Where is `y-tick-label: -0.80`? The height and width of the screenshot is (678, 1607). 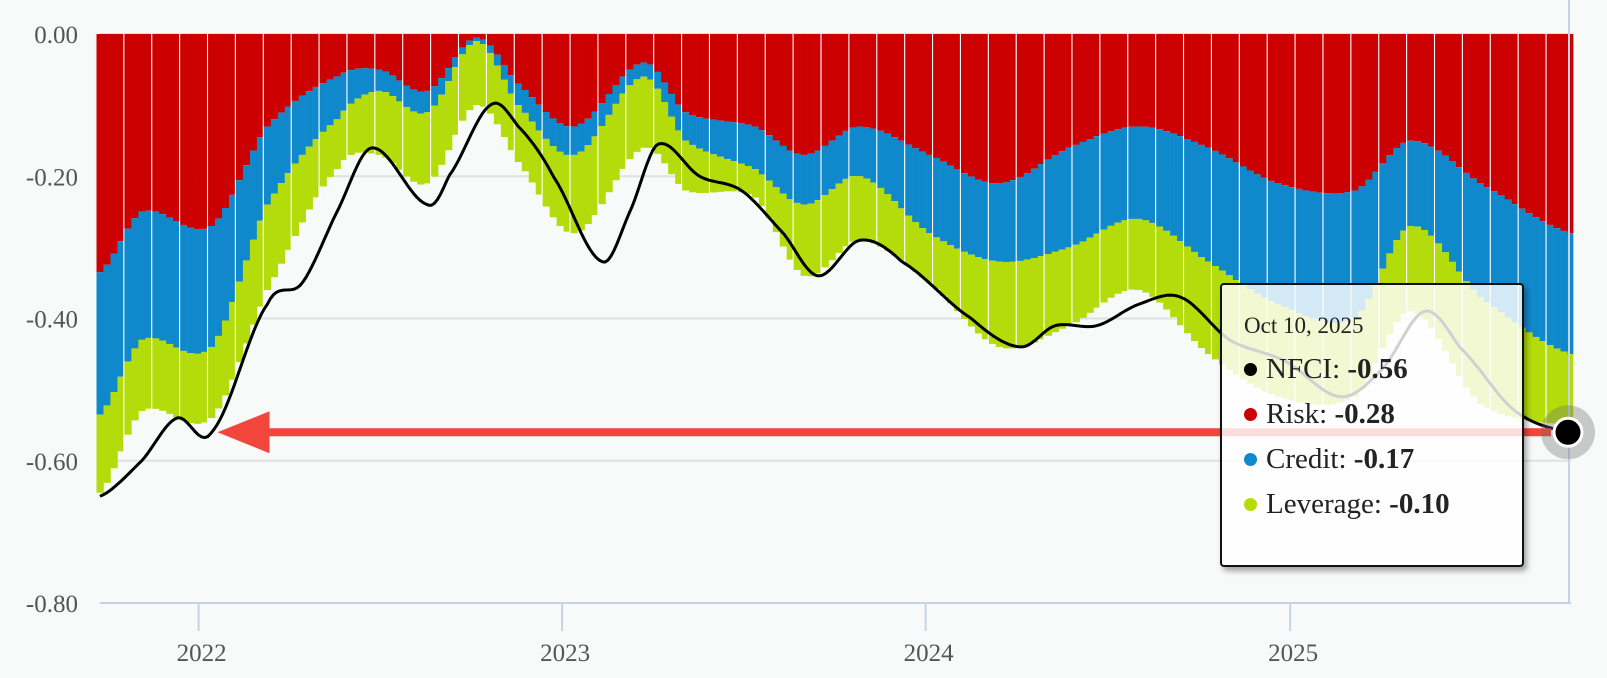 y-tick-label: -0.80 is located at coordinates (52, 604).